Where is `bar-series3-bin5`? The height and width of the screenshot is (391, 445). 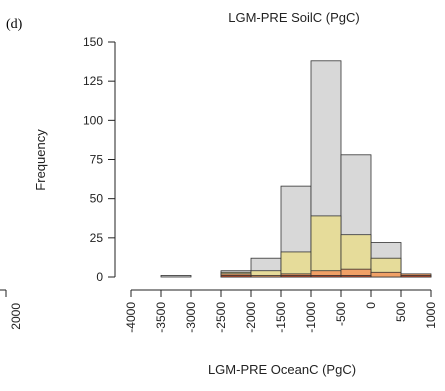 bar-series3-bin5 is located at coordinates (326, 276).